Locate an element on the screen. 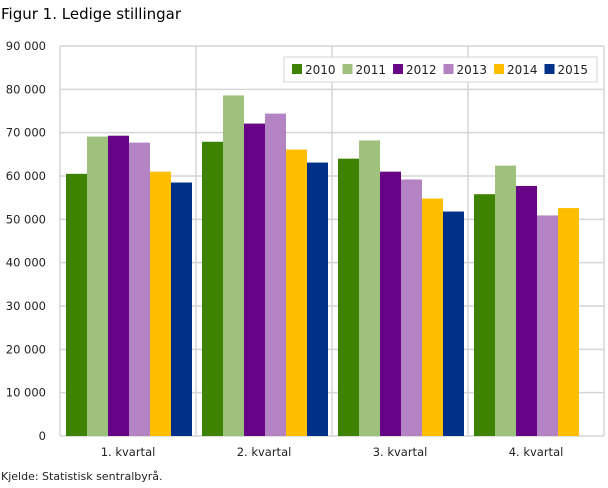 Image resolution: width=608 pixels, height=488 pixels. legend-swatch-2010 is located at coordinates (297, 69).